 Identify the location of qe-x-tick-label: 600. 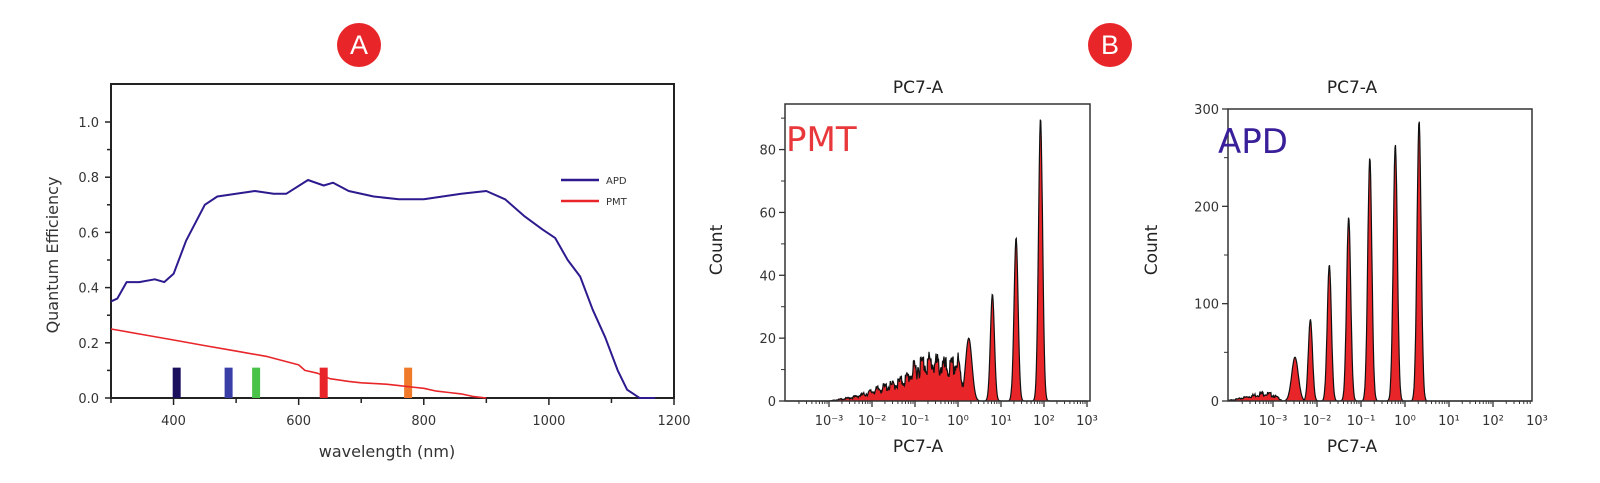
(298, 421).